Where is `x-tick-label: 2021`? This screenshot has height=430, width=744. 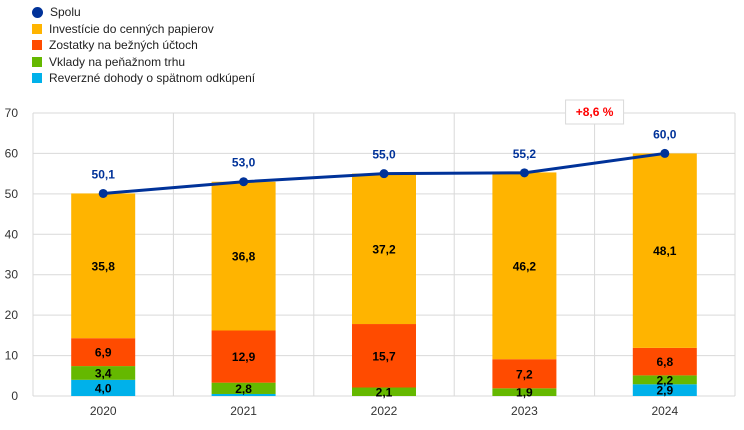
x-tick-label: 2021 is located at coordinates (243, 411).